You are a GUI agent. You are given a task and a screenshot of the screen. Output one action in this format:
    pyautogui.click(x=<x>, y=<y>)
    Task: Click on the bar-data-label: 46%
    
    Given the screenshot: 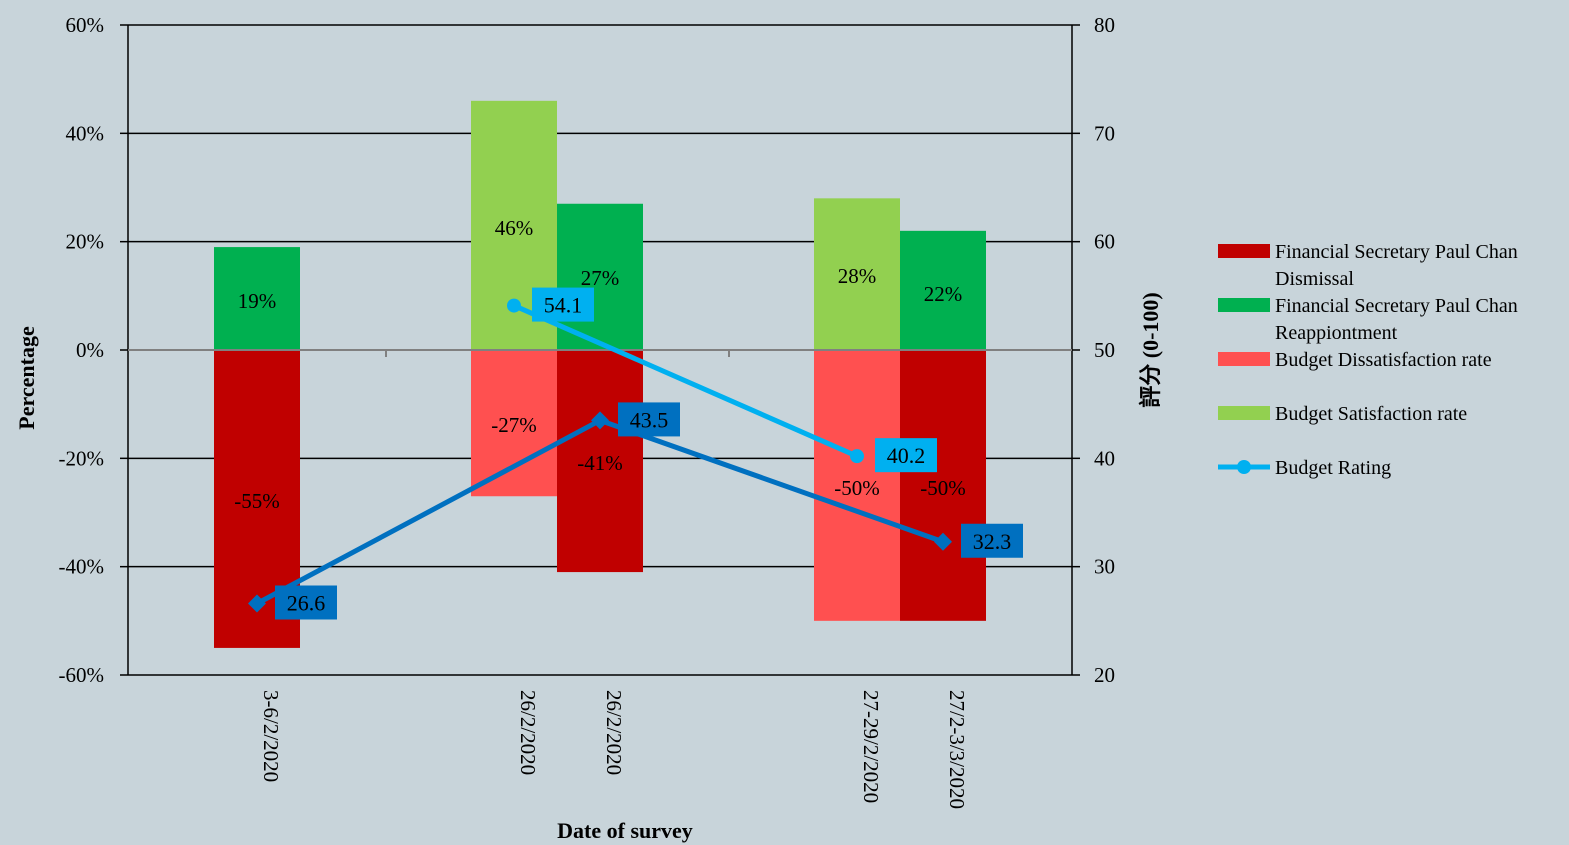 What is the action you would take?
    pyautogui.click(x=514, y=228)
    